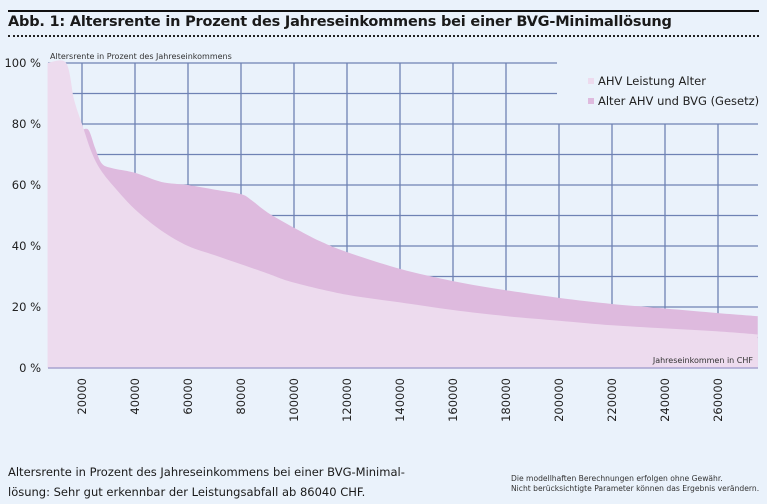  Describe the element at coordinates (383, 11) in the screenshot. I see `title-top-rule` at that location.